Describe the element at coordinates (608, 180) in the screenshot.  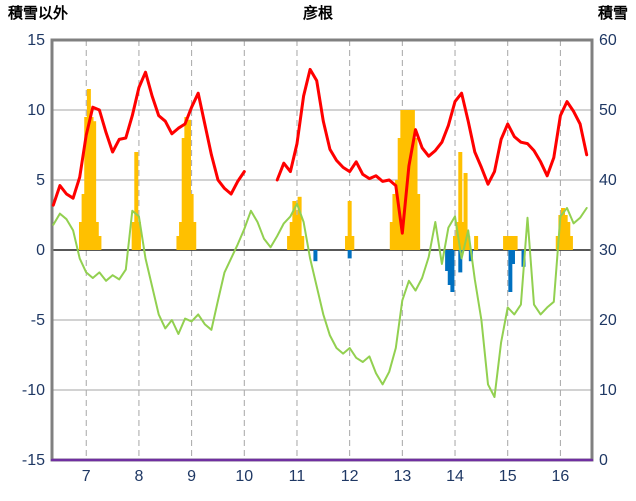
I see `right-axis-tick-label: 40` at that location.